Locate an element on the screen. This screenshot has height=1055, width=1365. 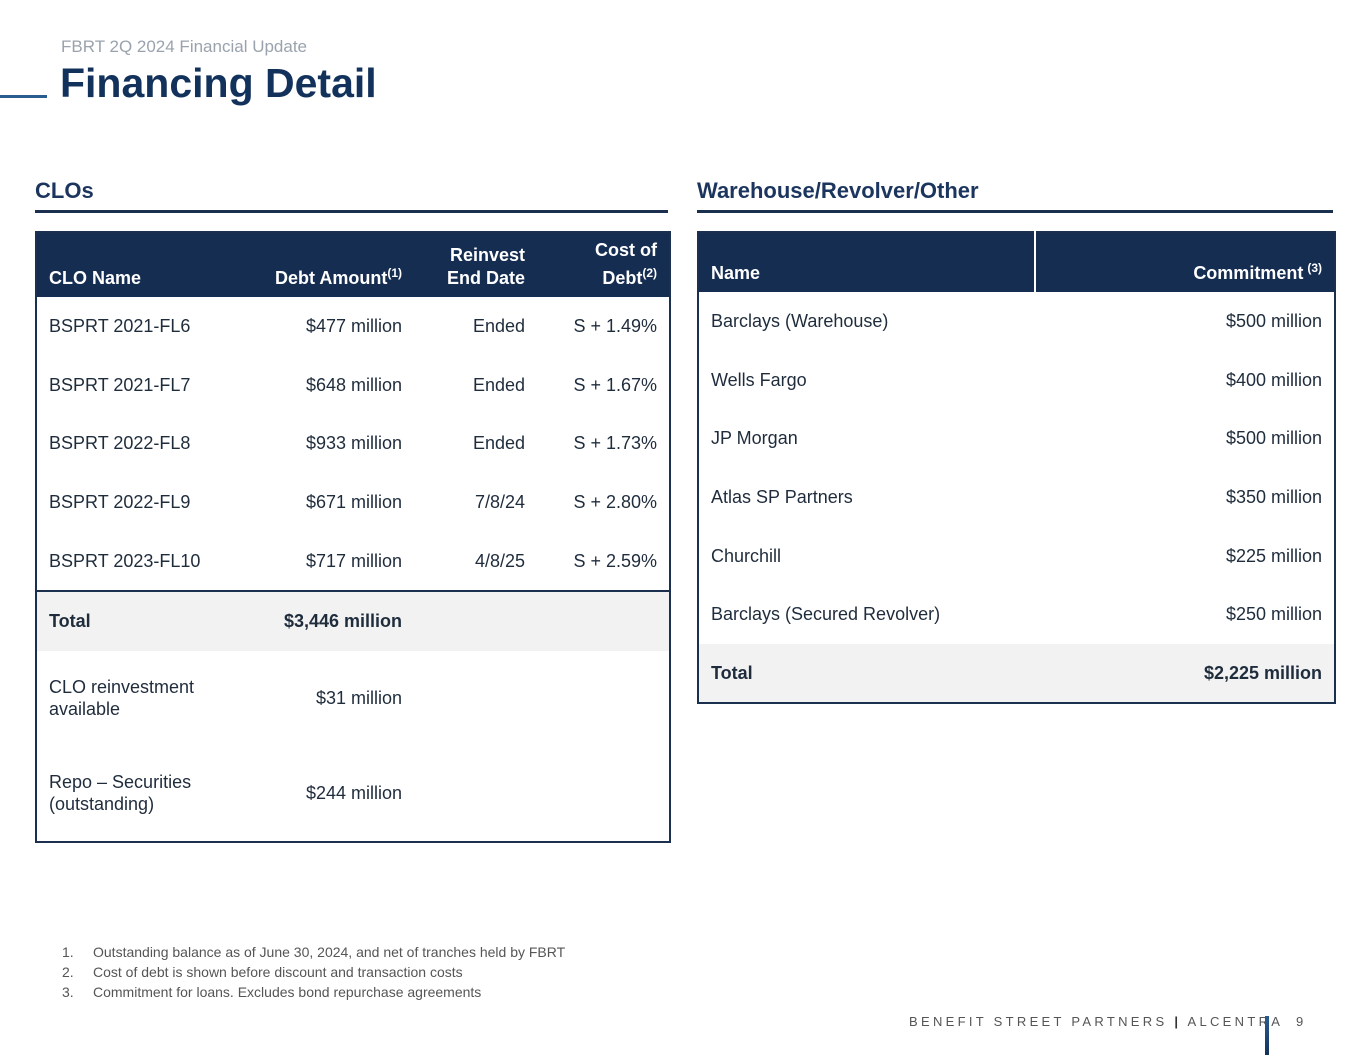
cell: BSPRT 2022-FL9 is located at coordinates (120, 502).